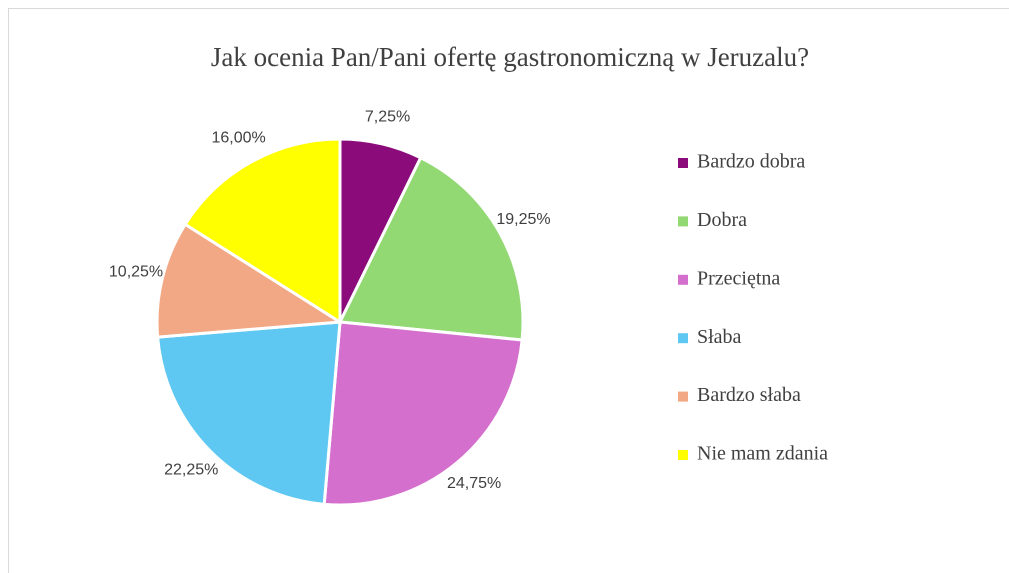 The height and width of the screenshot is (573, 1009). I want to click on legend-label: Bardzo dobra, so click(751, 162).